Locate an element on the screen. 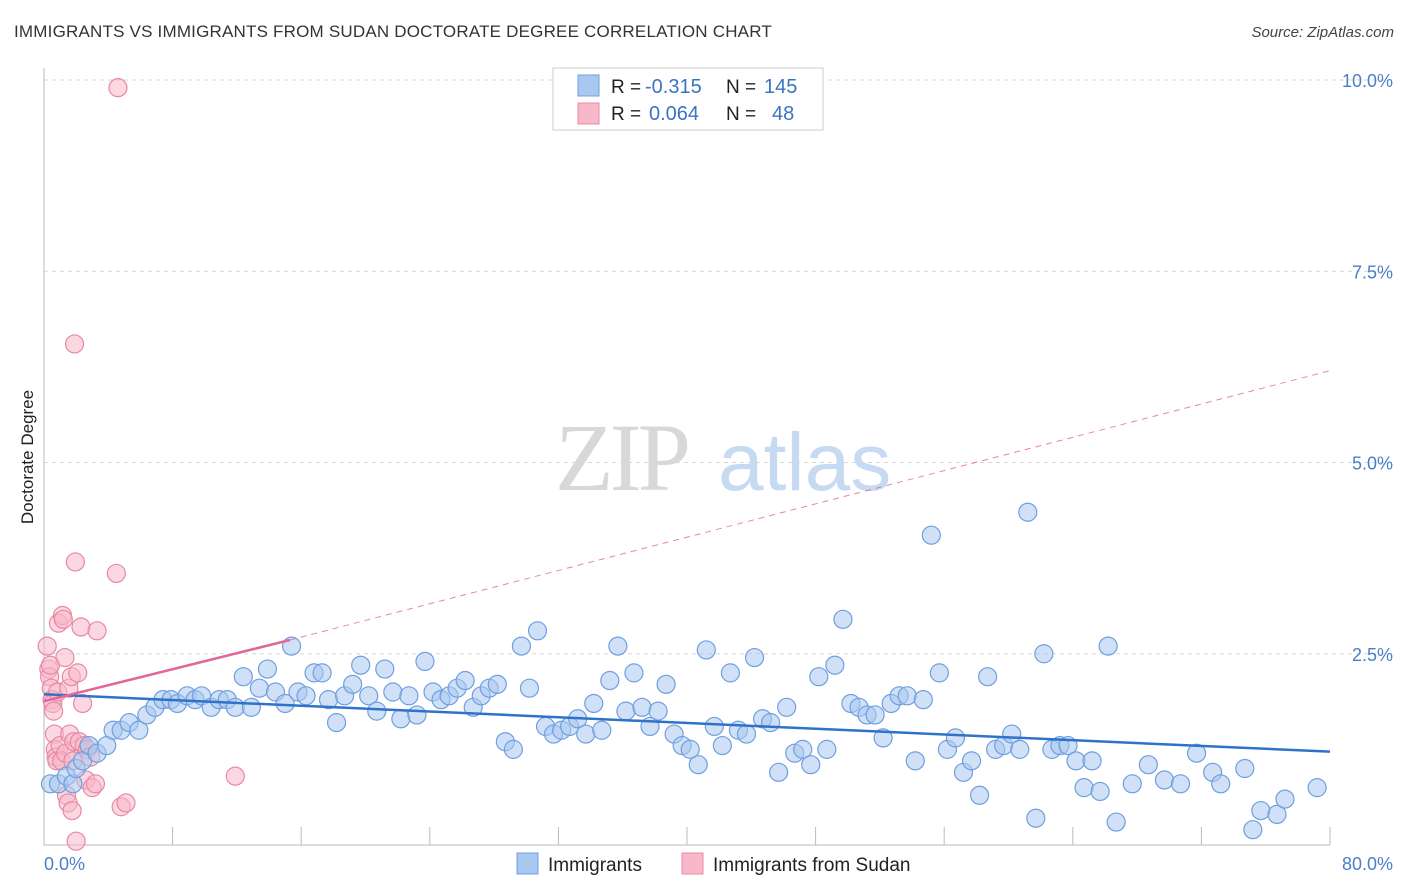 This screenshot has height=892, width=1406. series-legend: Immigrants Immigrants from Sudan is located at coordinates (713, 864).